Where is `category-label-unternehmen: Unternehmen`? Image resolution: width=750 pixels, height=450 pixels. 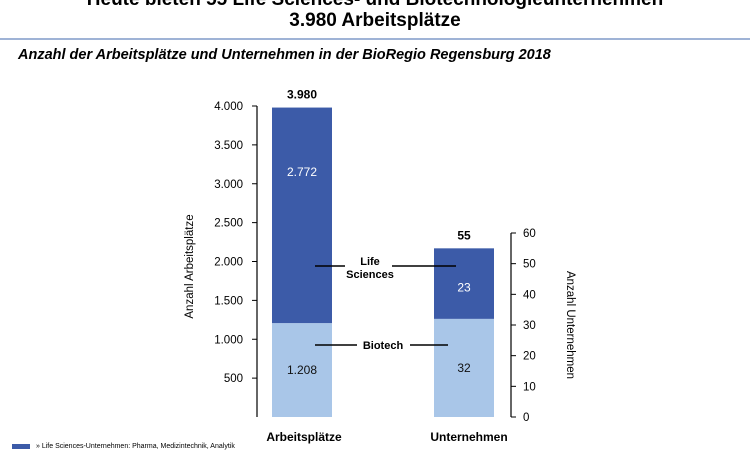
category-label-unternehmen: Unternehmen is located at coordinates (468, 437).